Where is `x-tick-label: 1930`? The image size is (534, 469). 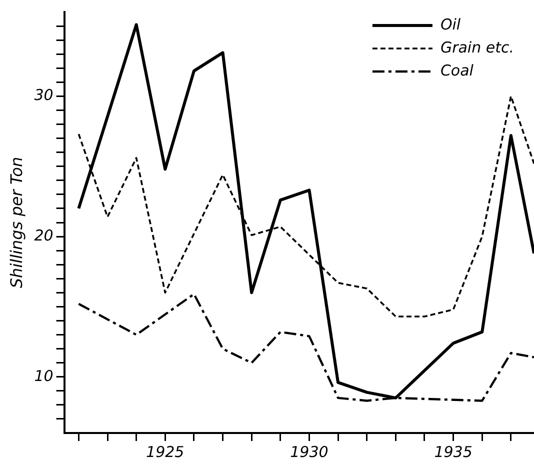
x-tick-label: 1930 is located at coordinates (309, 451).